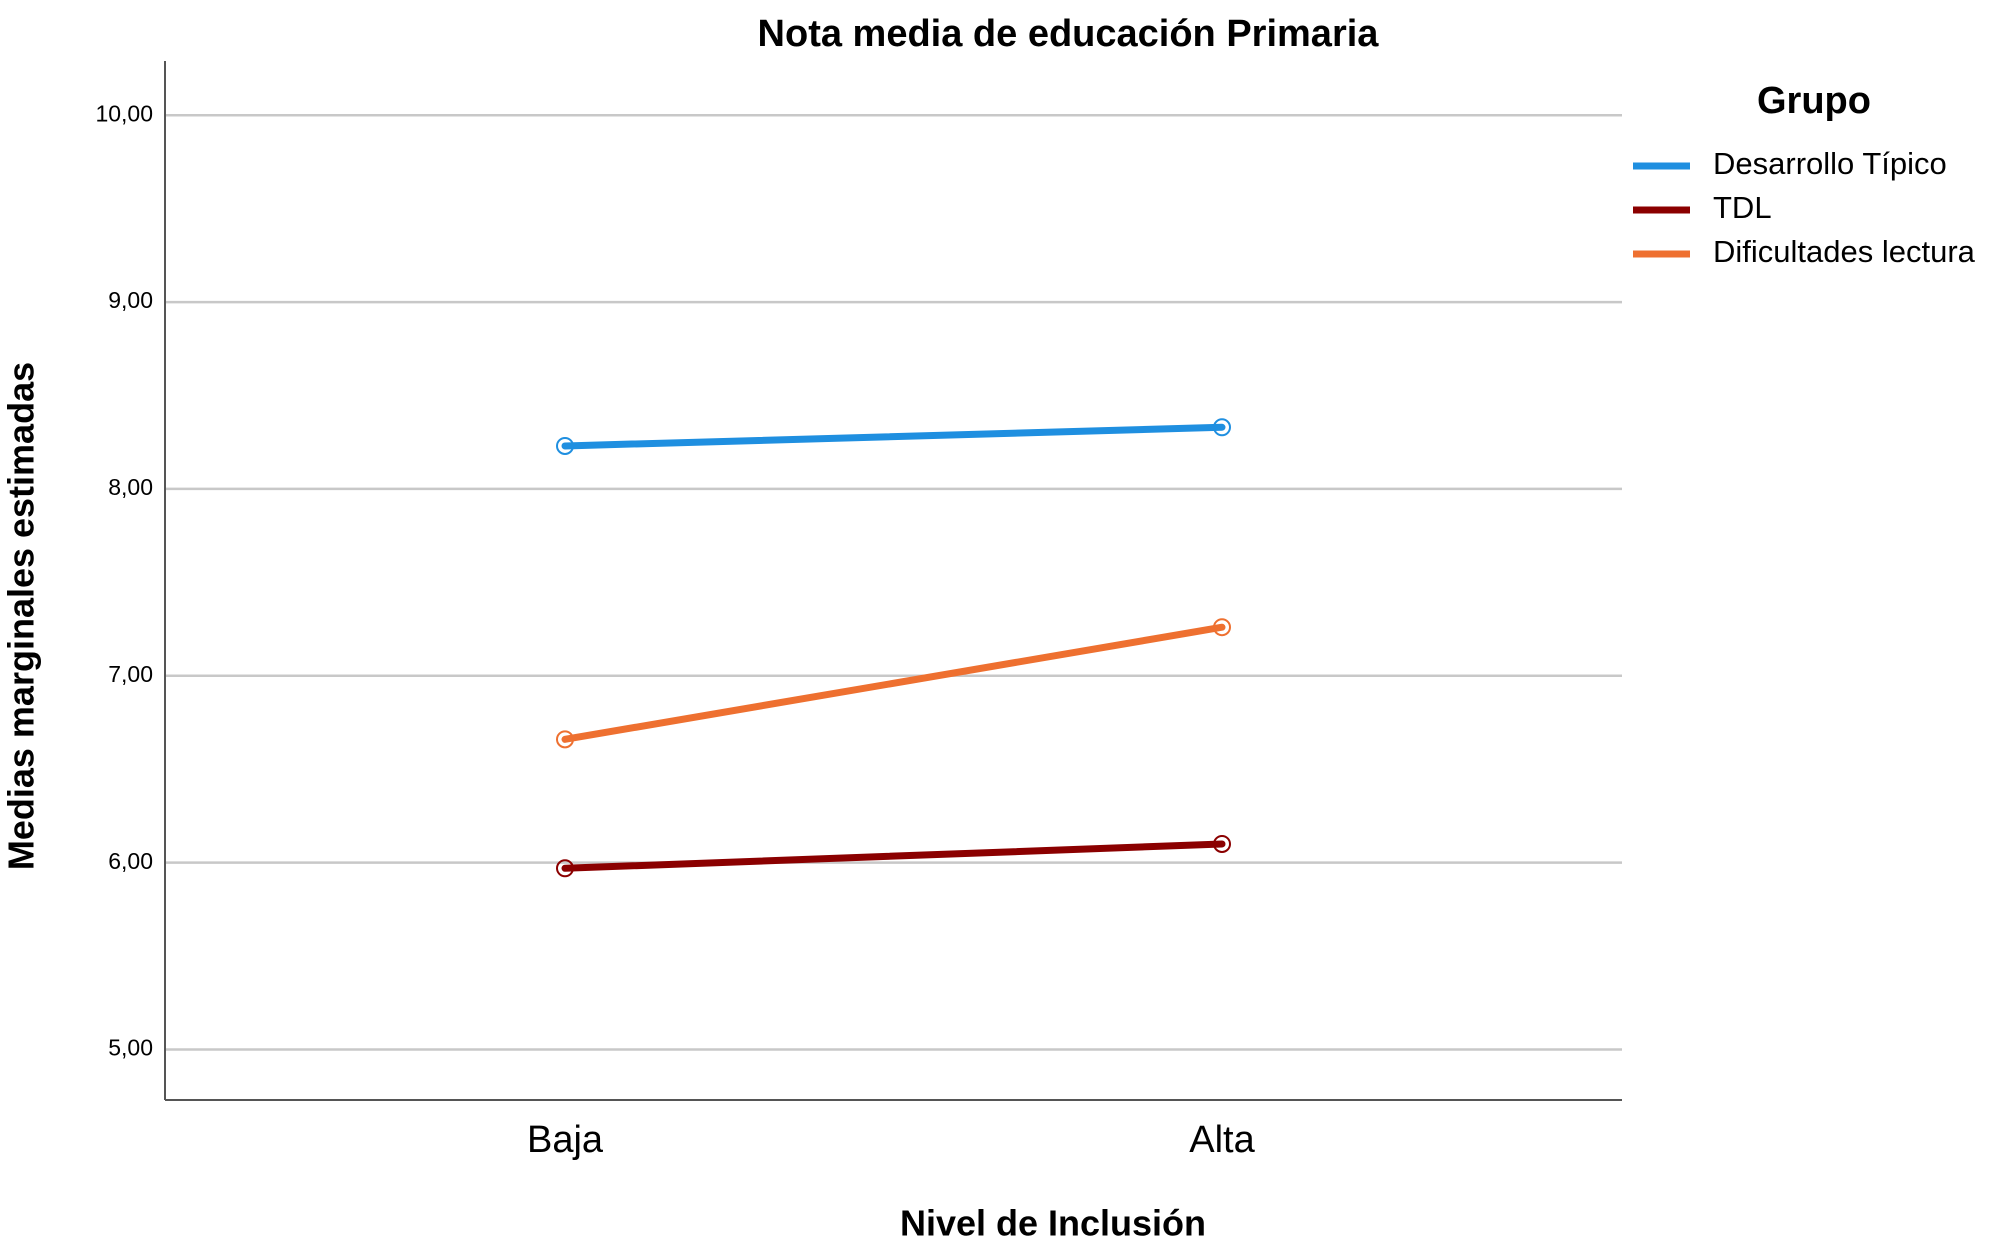 This screenshot has height=1242, width=2000. What do you see at coordinates (565, 1140) in the screenshot?
I see `x-tick-label: Baja` at bounding box center [565, 1140].